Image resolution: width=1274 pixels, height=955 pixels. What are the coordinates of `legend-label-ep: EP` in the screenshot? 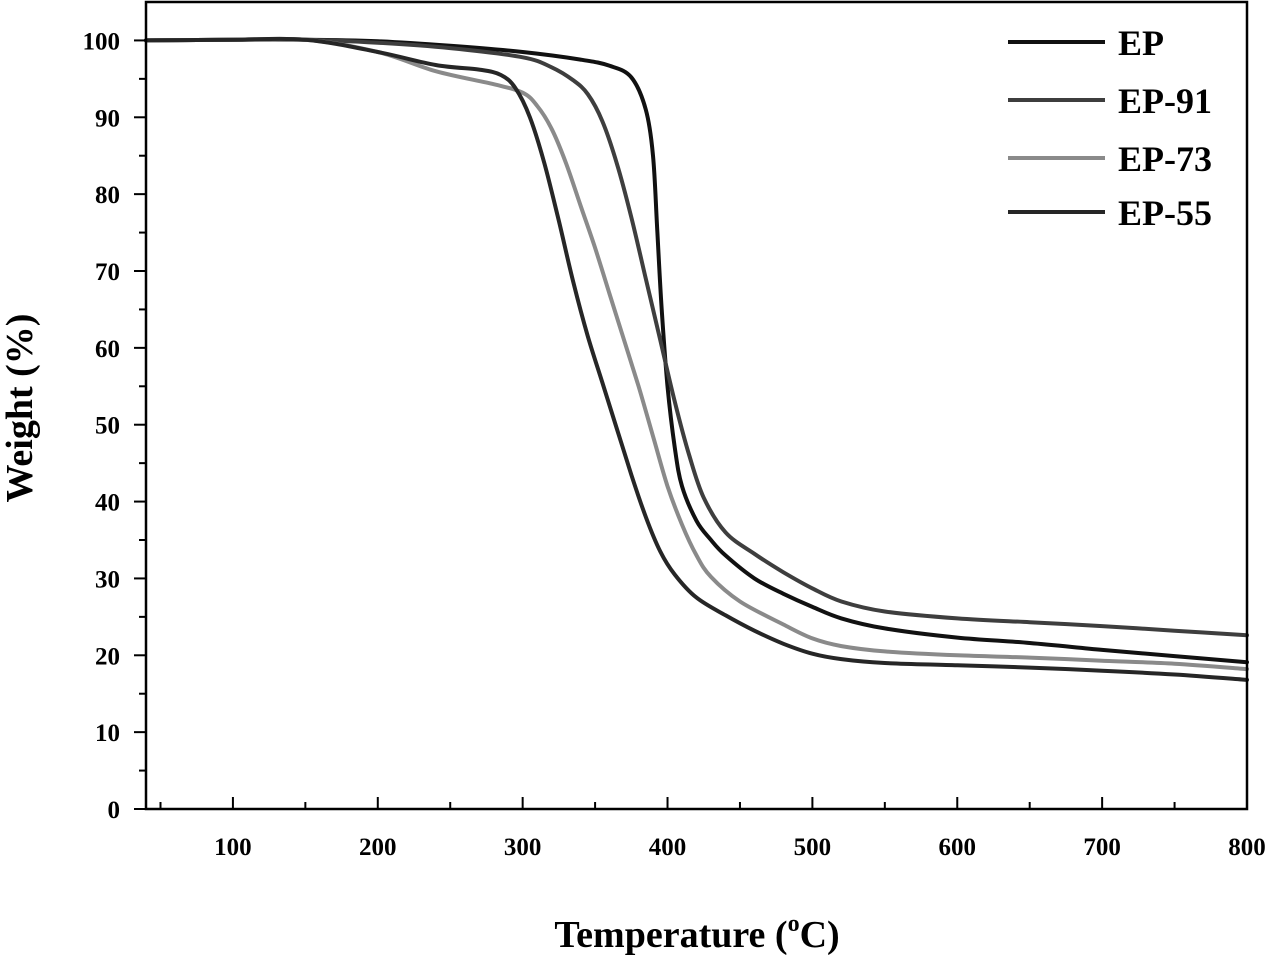 It's located at (1141, 43).